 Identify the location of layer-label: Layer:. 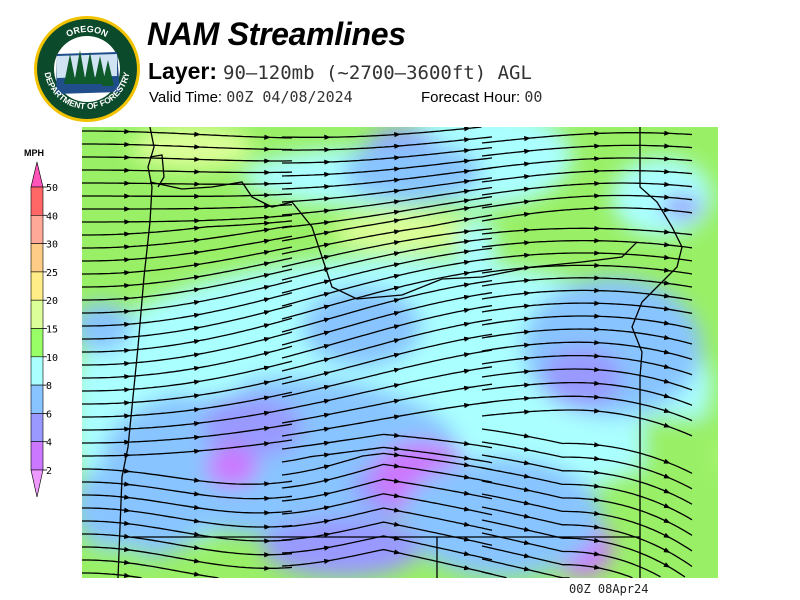
(183, 71).